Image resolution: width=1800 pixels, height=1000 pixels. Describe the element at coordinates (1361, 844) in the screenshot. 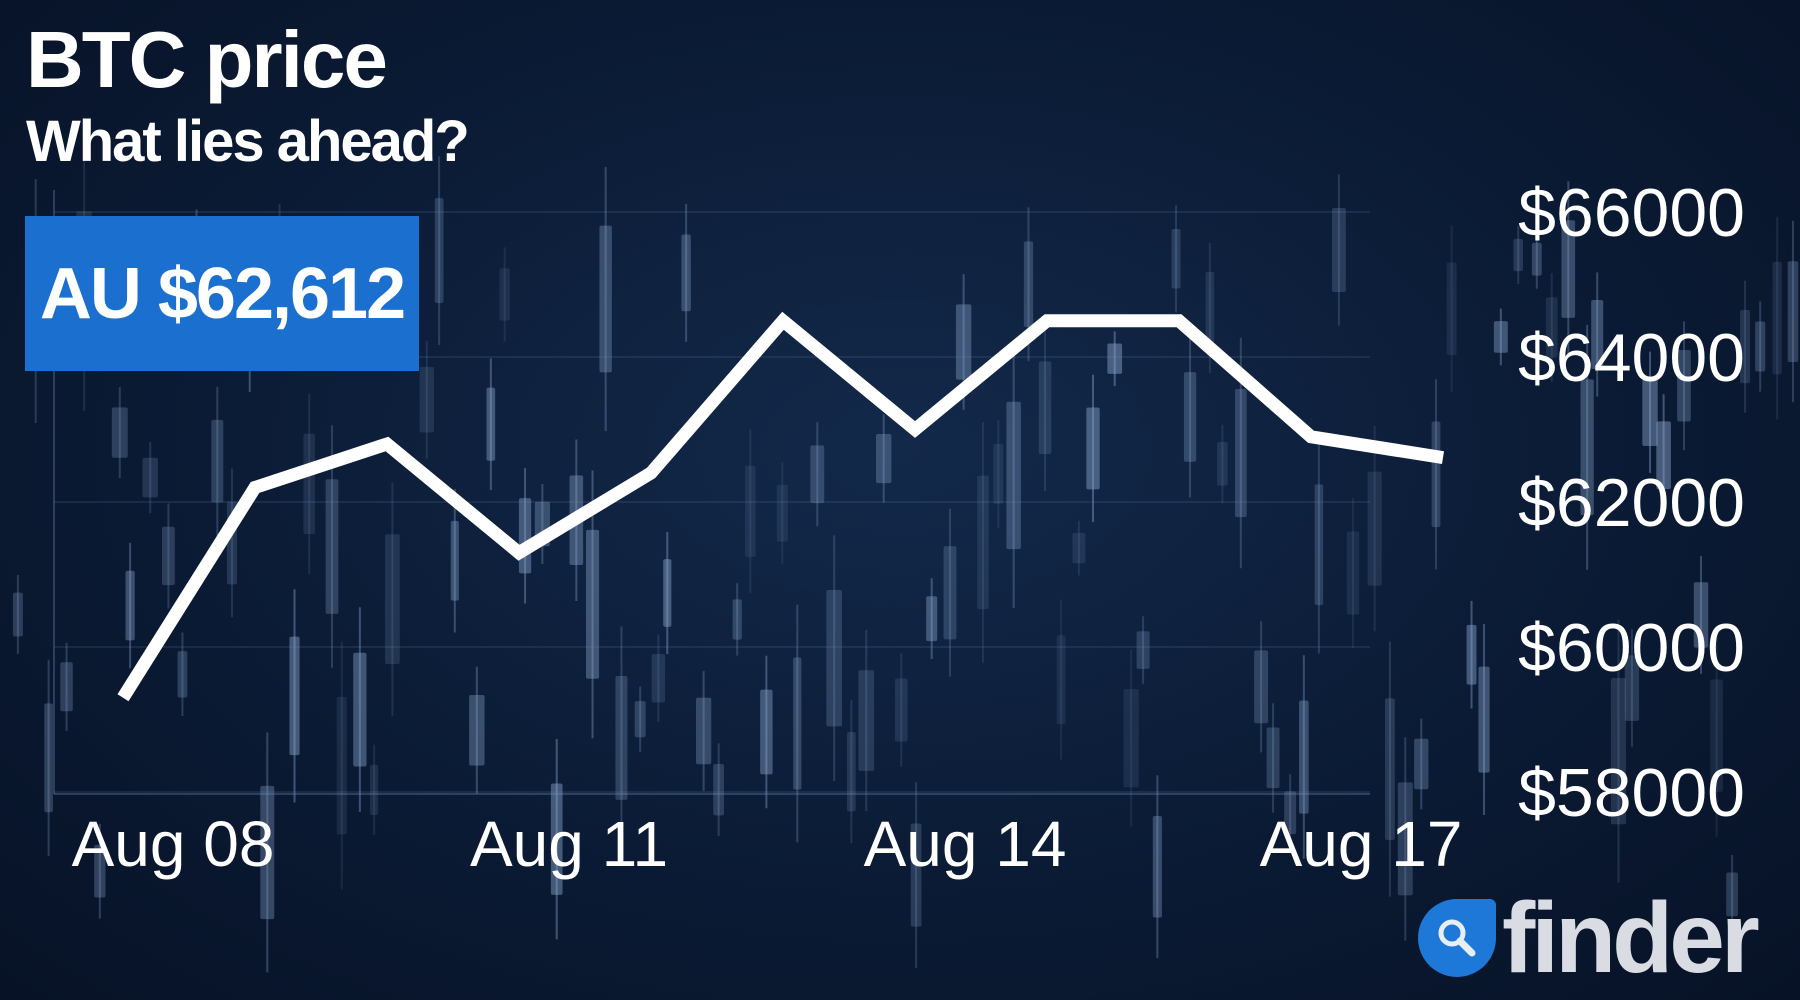

I see `x-tick-label: Aug 17` at that location.